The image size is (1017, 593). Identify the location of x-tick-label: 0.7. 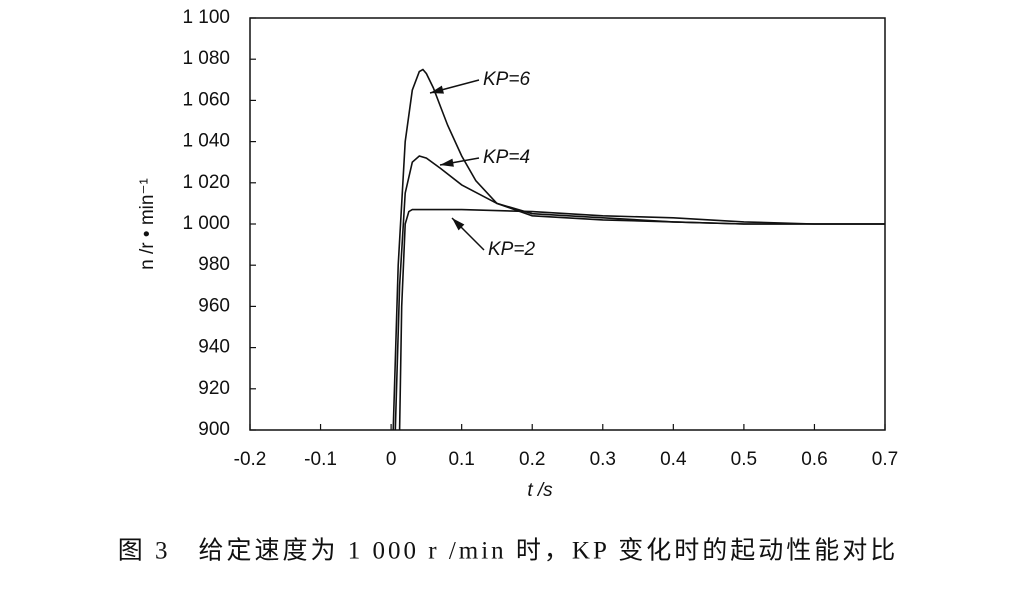
(885, 459).